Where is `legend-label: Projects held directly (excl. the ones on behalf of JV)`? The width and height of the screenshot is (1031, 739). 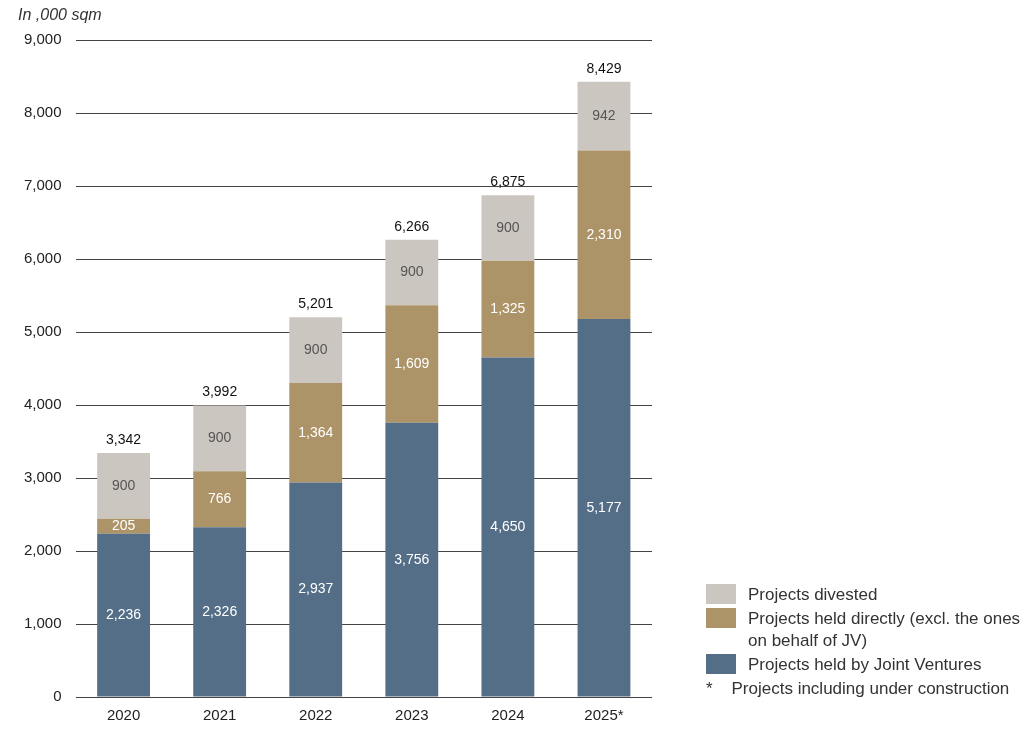
legend-label: Projects held directly (excl. the ones on behalf of JV) is located at coordinates (885, 630).